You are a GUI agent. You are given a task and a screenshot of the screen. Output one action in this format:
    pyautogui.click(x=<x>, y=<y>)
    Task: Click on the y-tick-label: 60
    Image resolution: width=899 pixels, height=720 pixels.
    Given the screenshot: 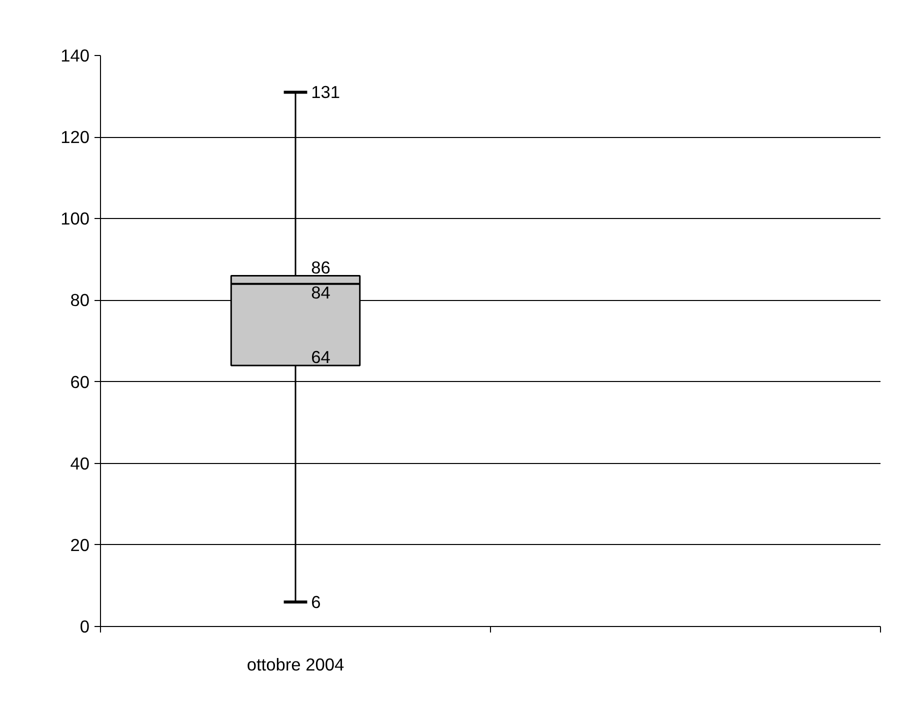 What is the action you would take?
    pyautogui.click(x=80, y=382)
    